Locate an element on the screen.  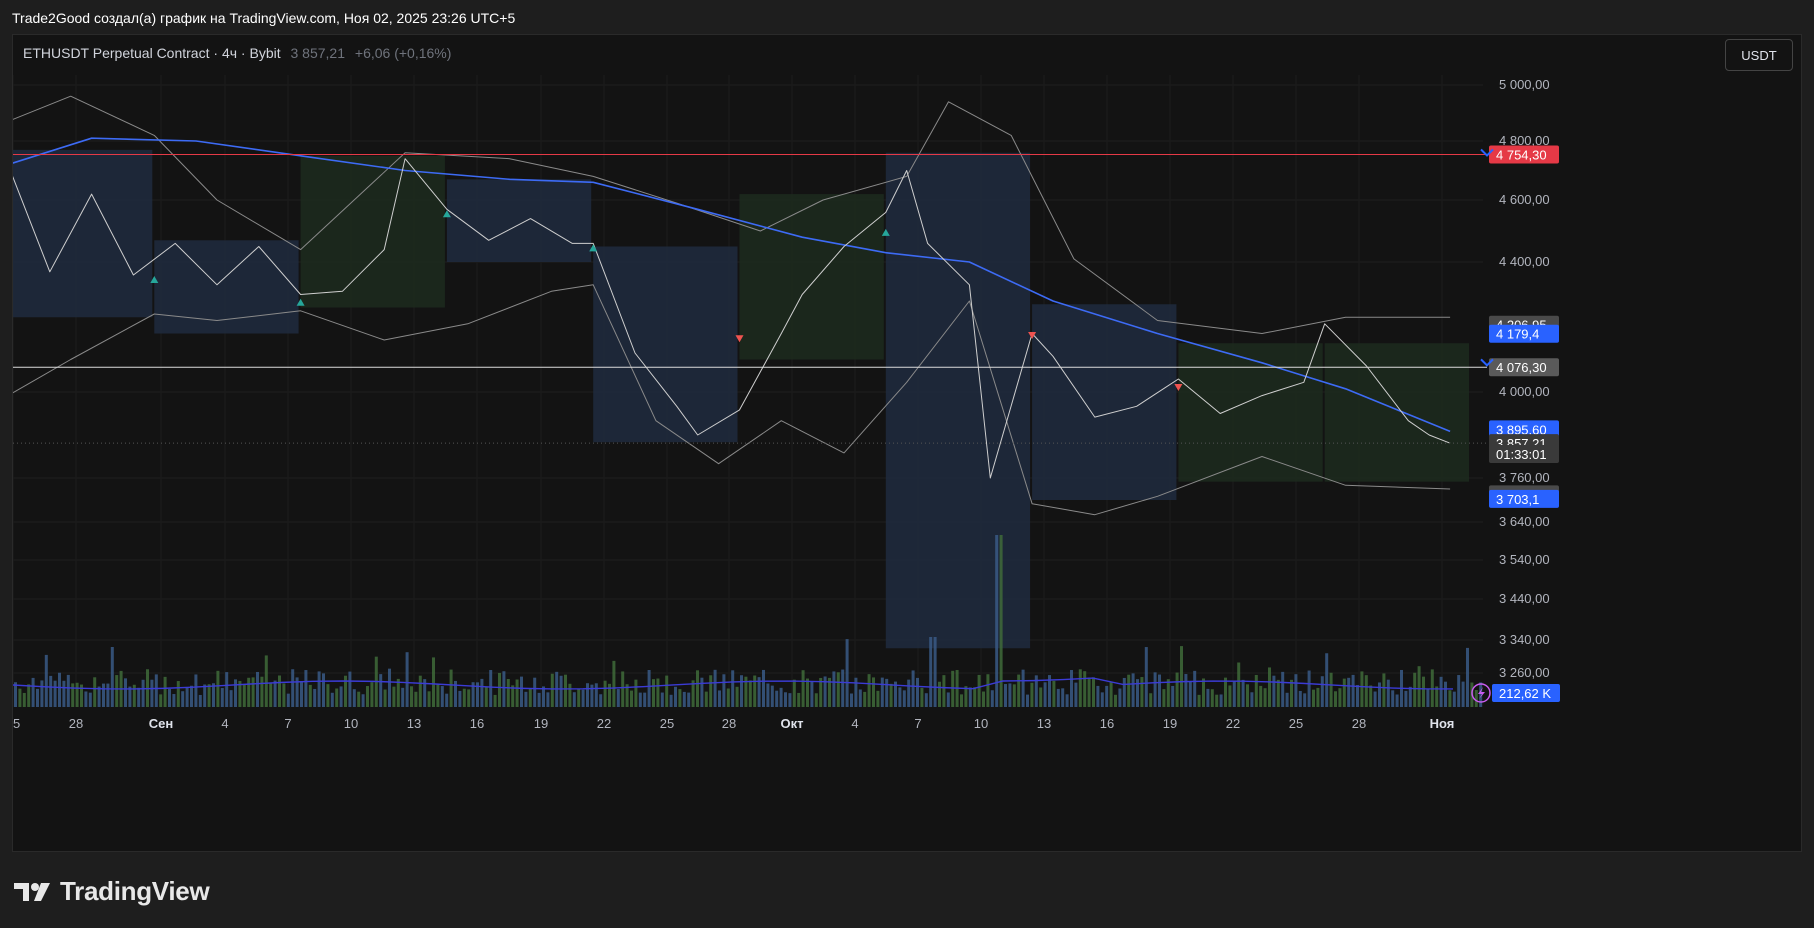
currency-button: USDT is located at coordinates (1759, 55).